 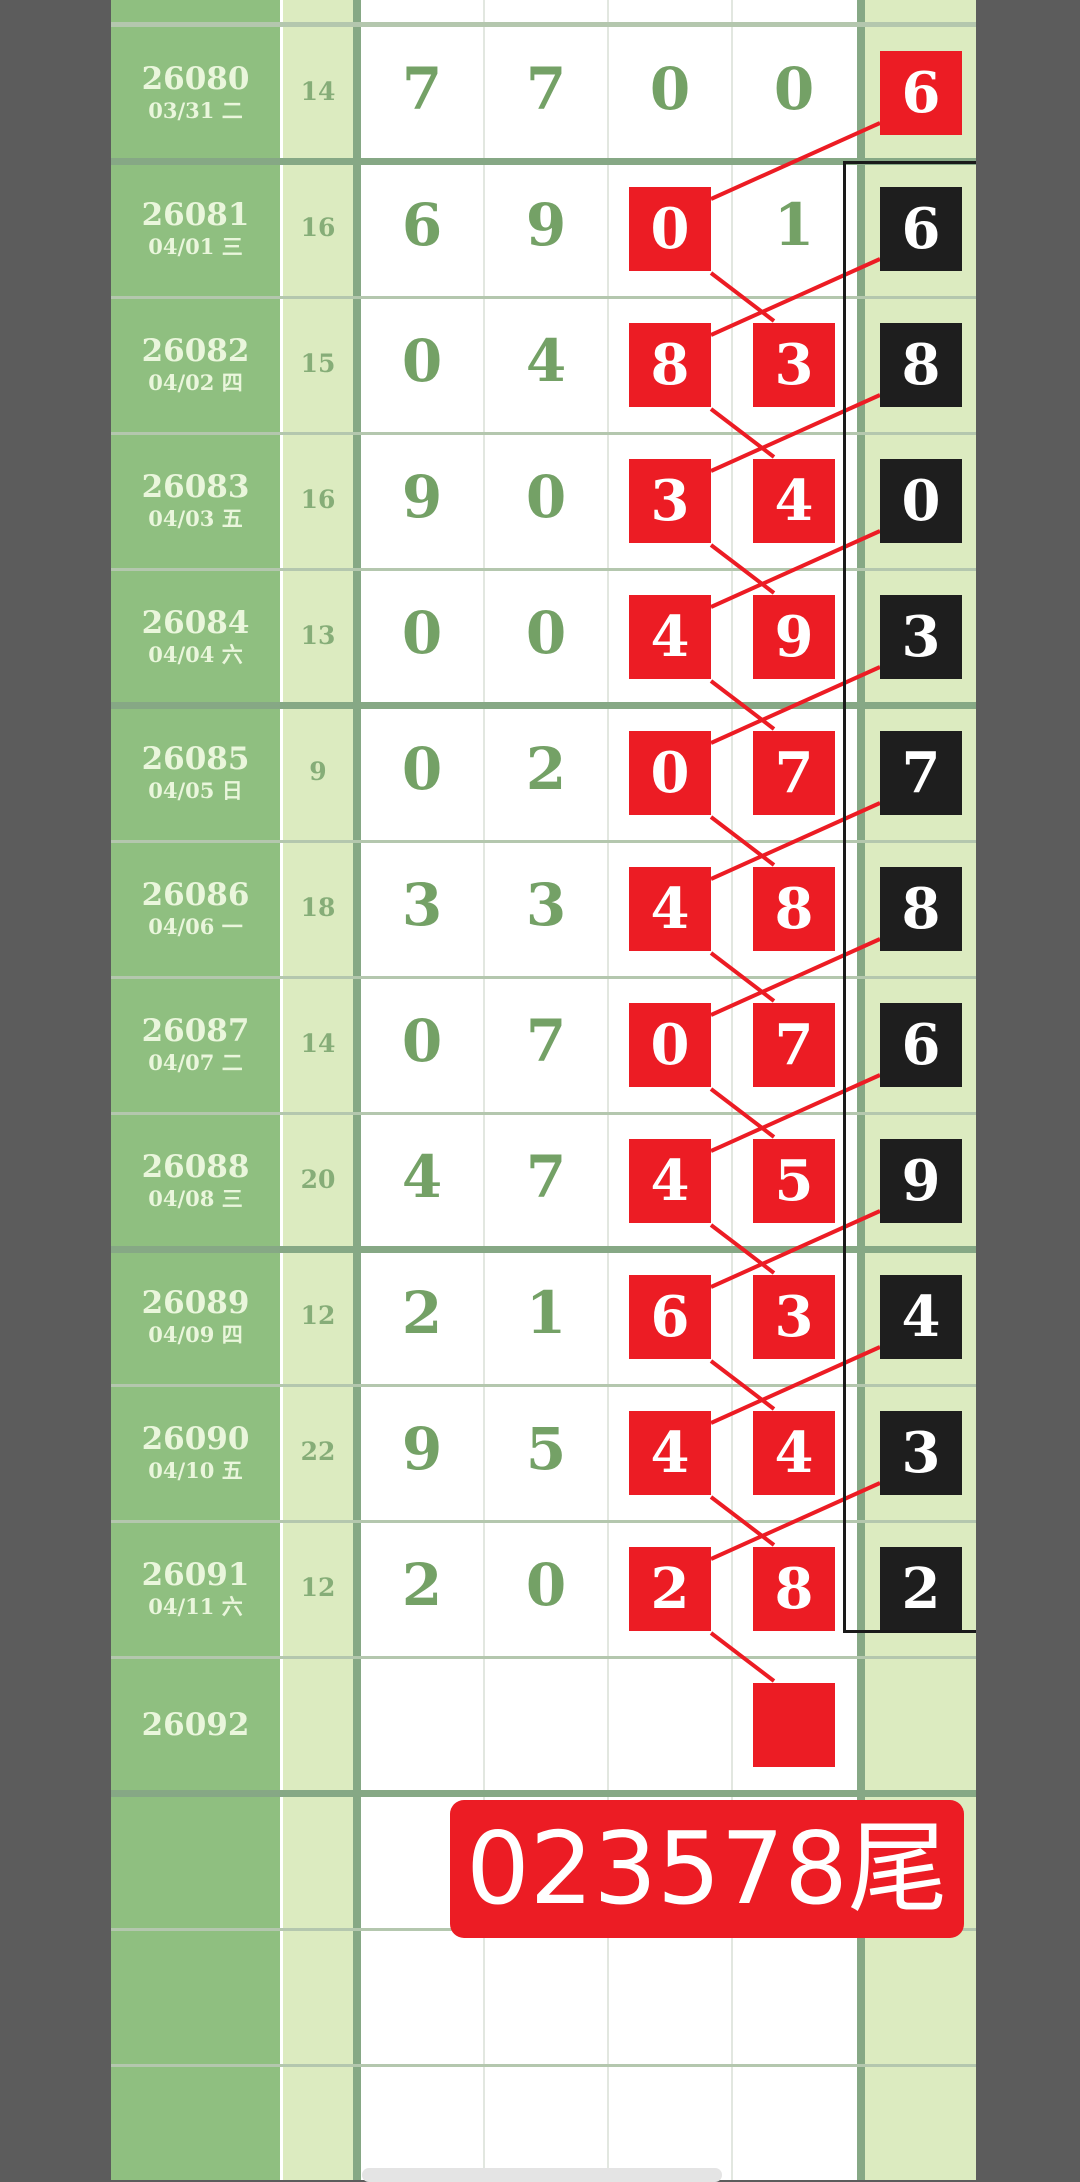 I want to click on tail-digit-black: 4, so click(x=921, y=1317).